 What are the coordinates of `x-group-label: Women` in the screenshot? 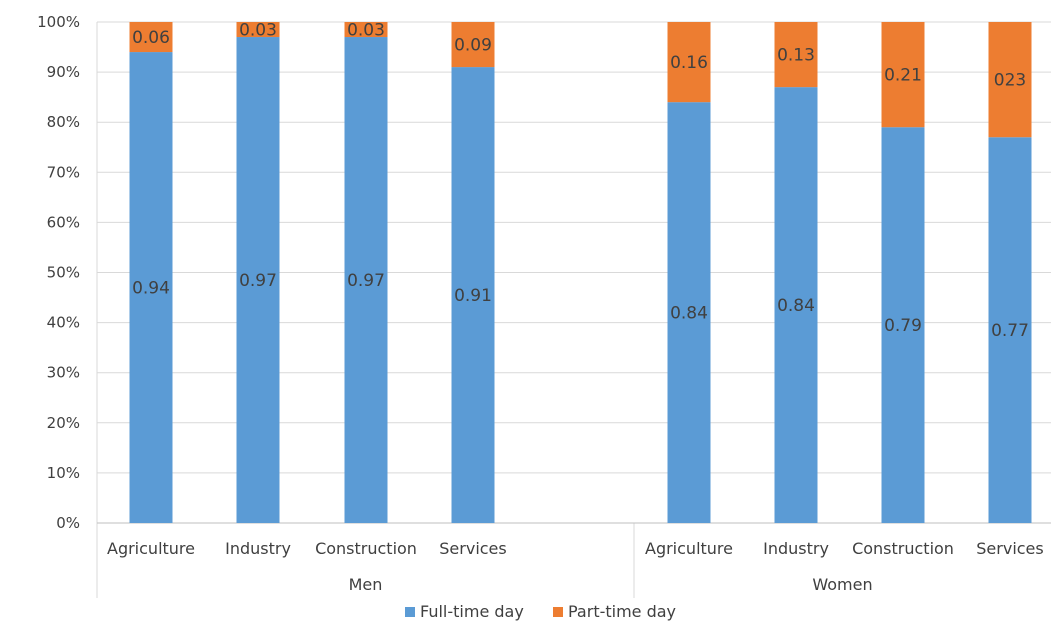 It's located at (842, 584).